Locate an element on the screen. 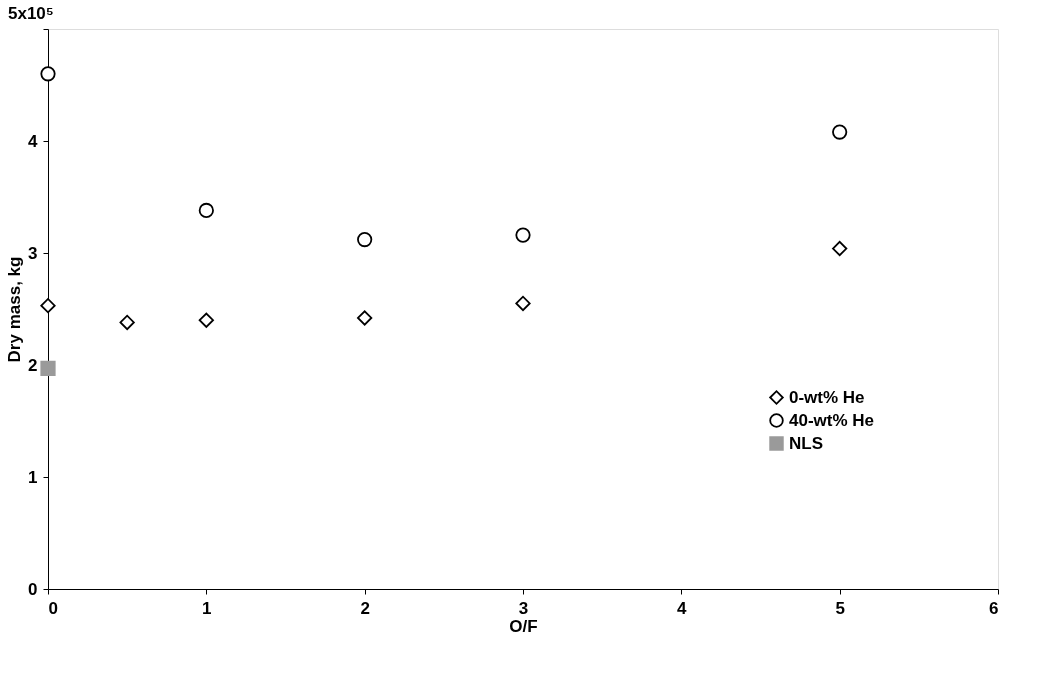  y-tick-label: 2 is located at coordinates (33, 365).